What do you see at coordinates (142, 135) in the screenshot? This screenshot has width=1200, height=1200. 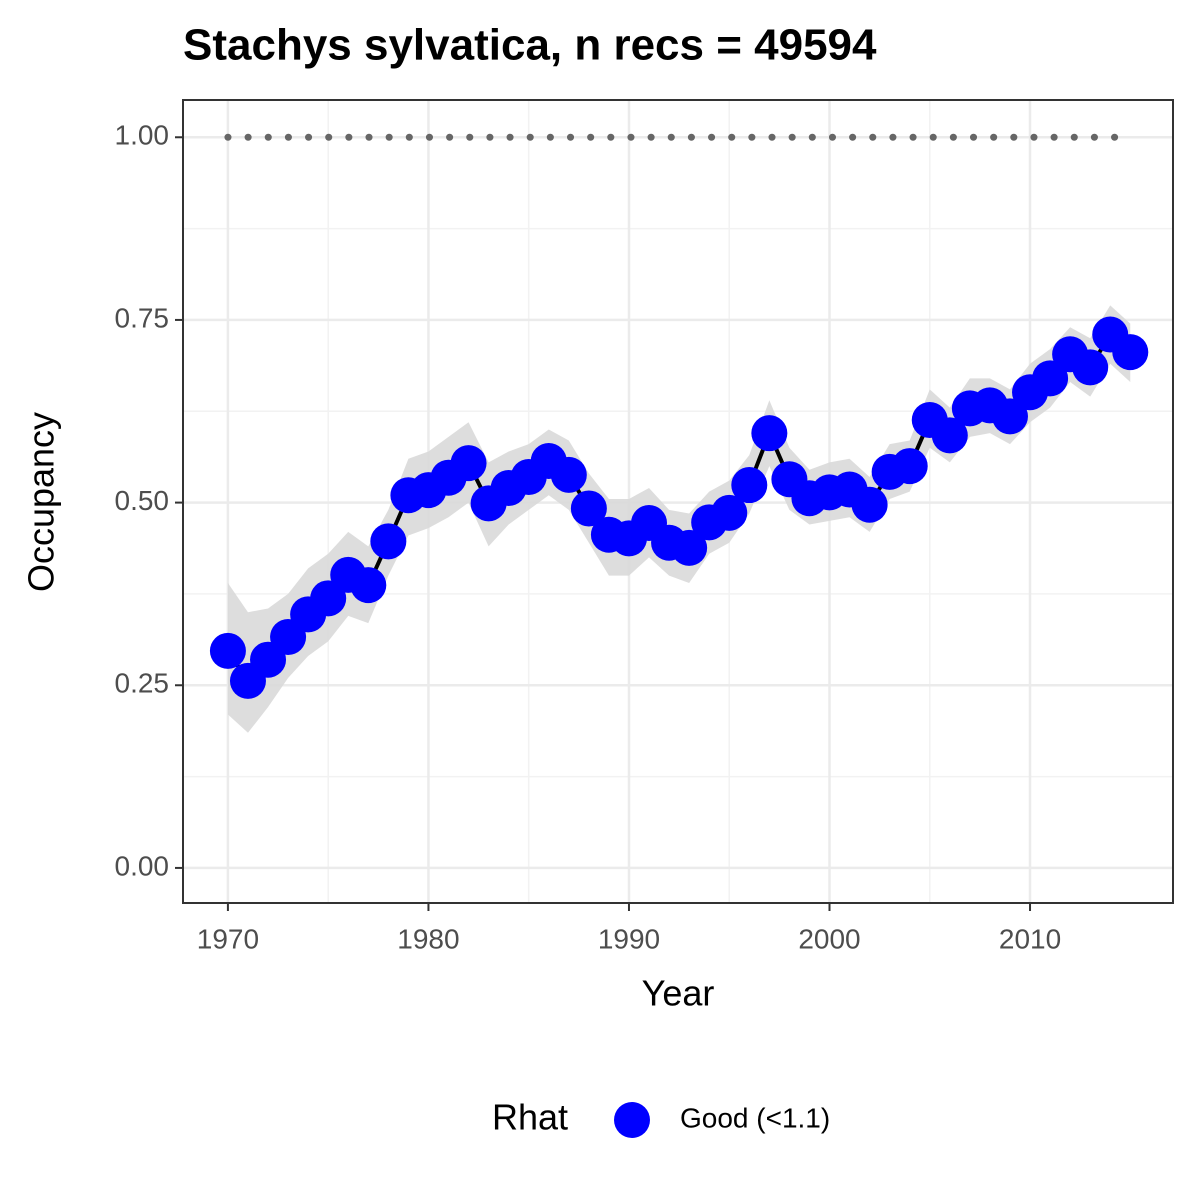 I see `y-tick-label: 1.00` at bounding box center [142, 135].